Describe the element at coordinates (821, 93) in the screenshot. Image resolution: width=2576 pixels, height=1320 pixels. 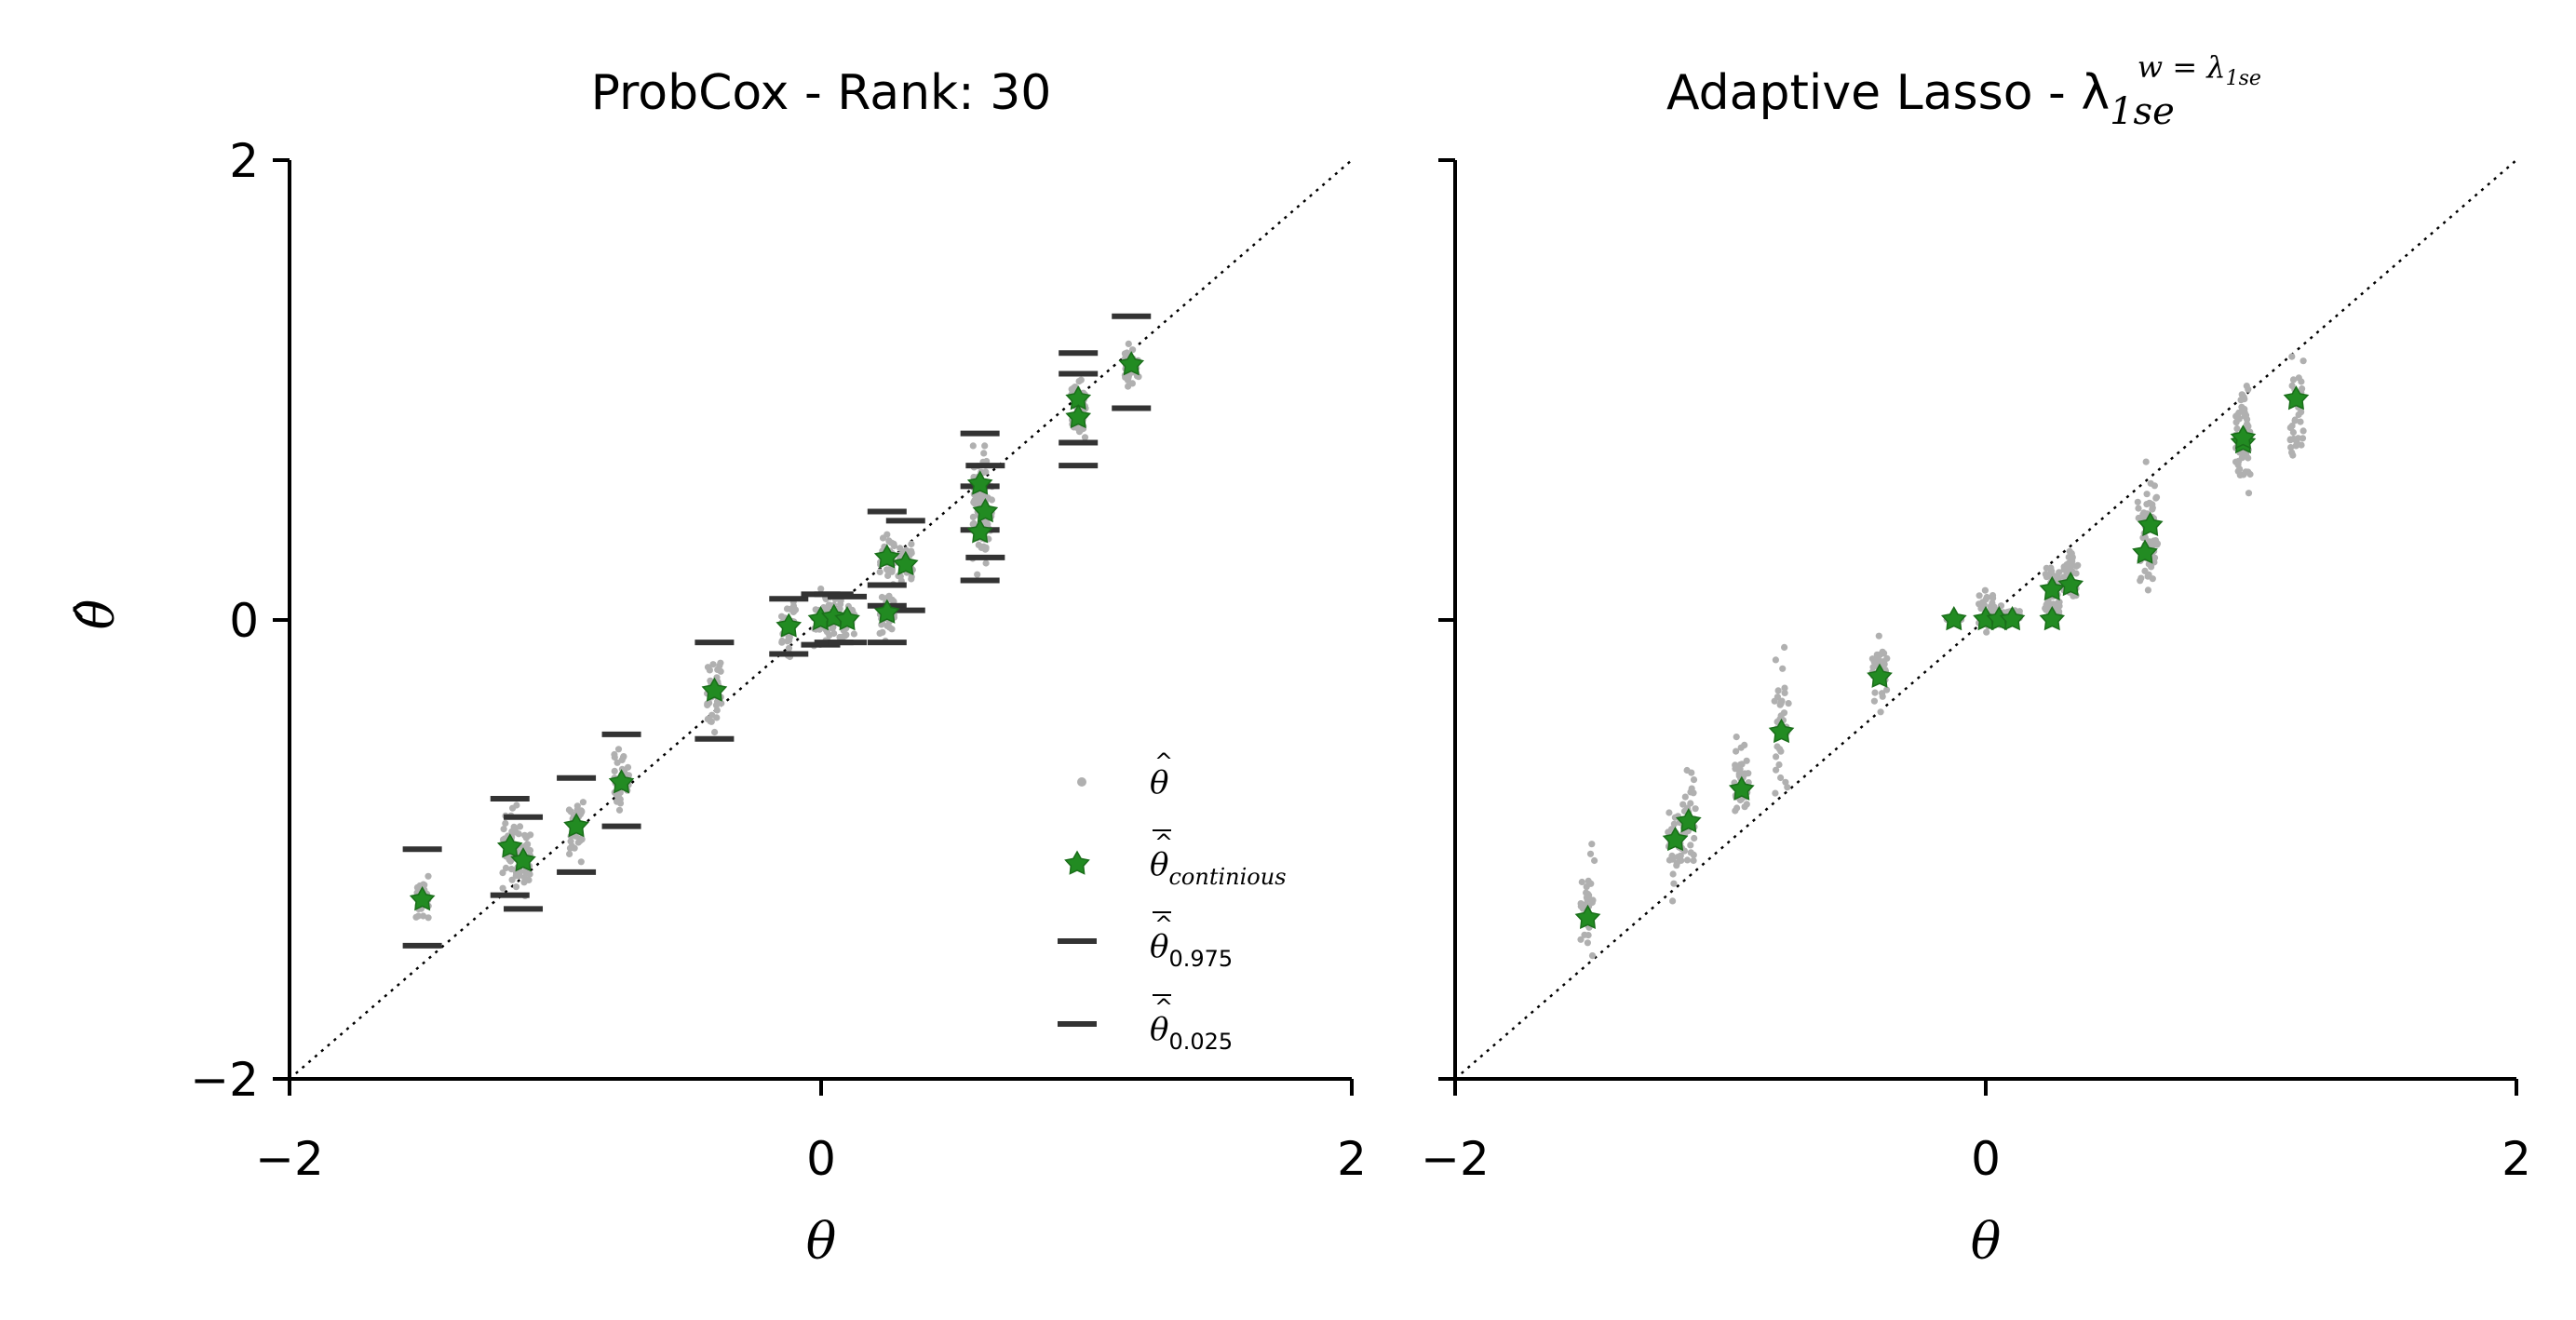
I see `panel-left-title: ProbCox - Rank: 30` at that location.